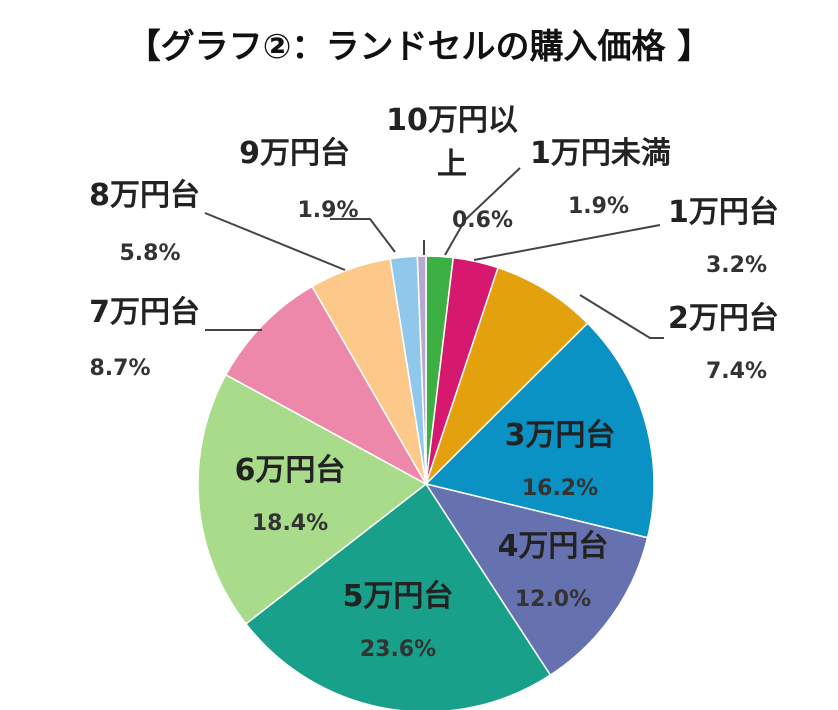 This screenshot has width=838, height=710. Describe the element at coordinates (736, 265) in the screenshot. I see `slice-percent-label: 3.2%` at that location.